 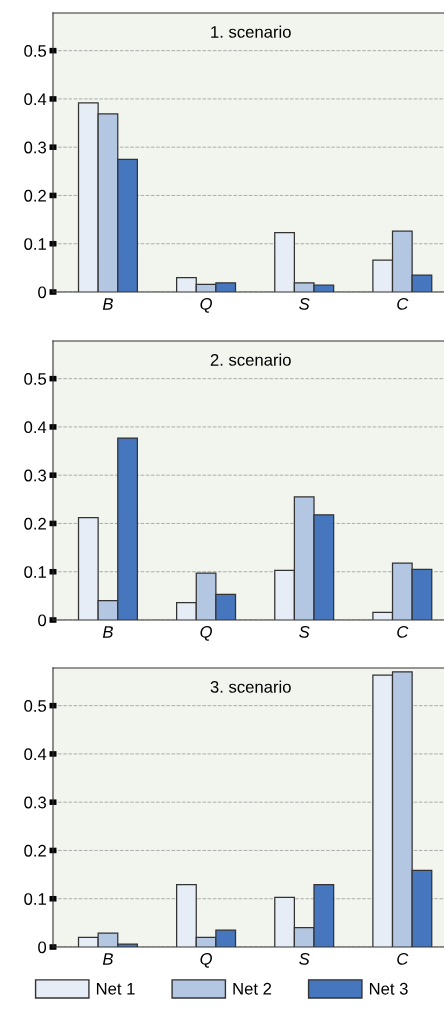 I want to click on legend-label: Net 2, so click(x=252, y=988).